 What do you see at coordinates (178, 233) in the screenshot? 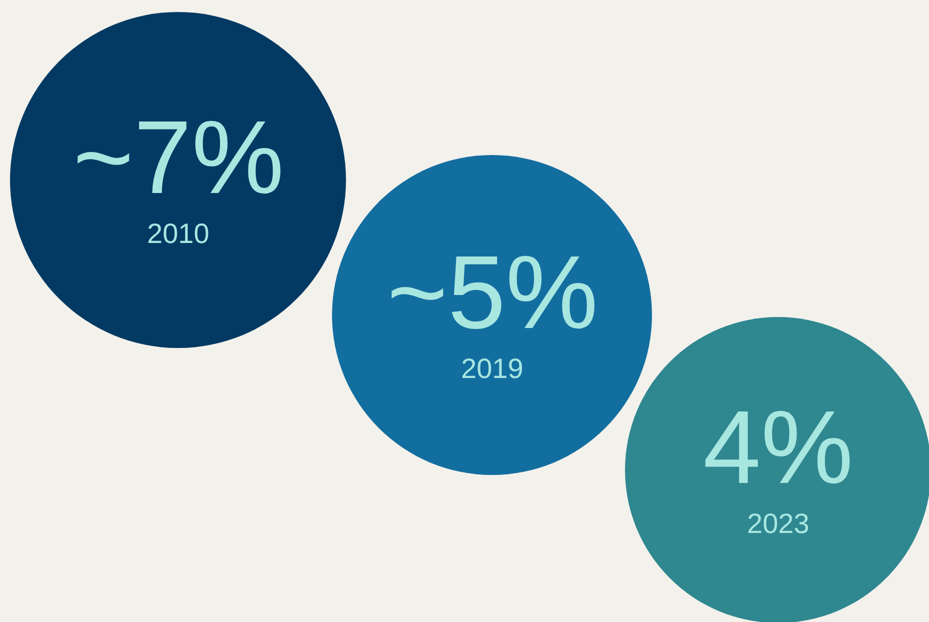
I see `category-label: 2010` at bounding box center [178, 233].